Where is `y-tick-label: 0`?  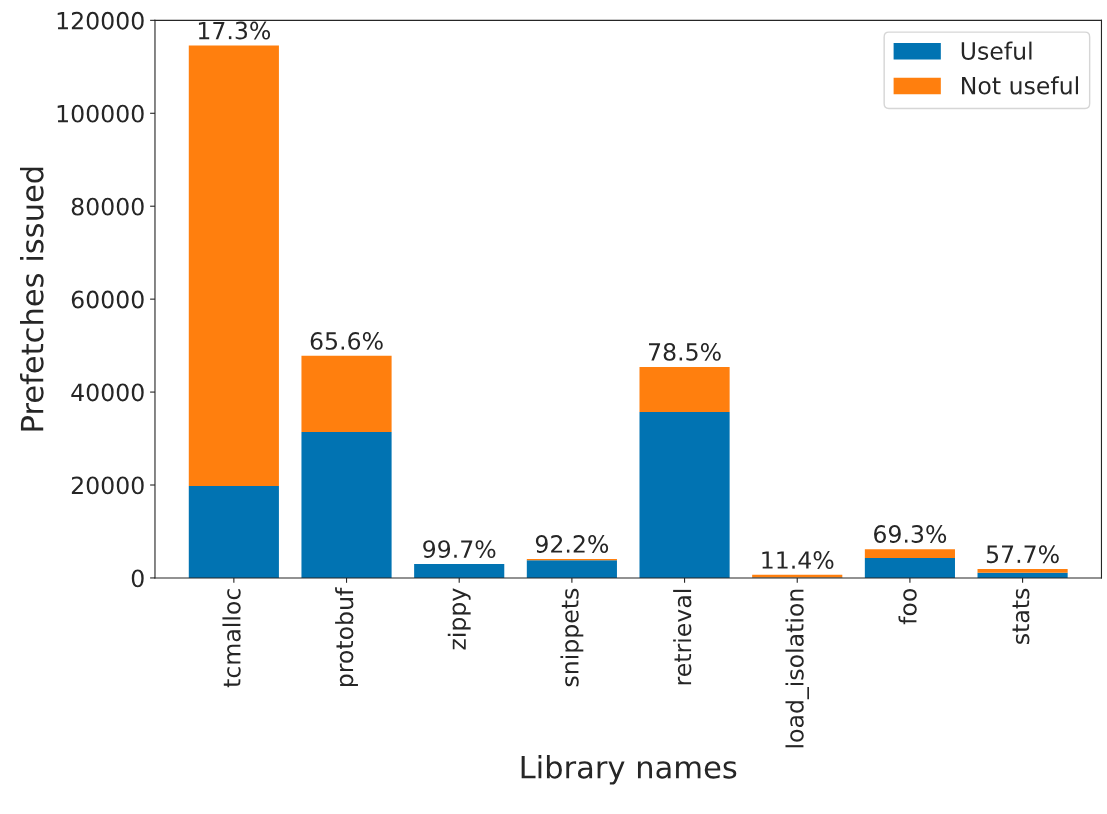 y-tick-label: 0 is located at coordinates (137, 578).